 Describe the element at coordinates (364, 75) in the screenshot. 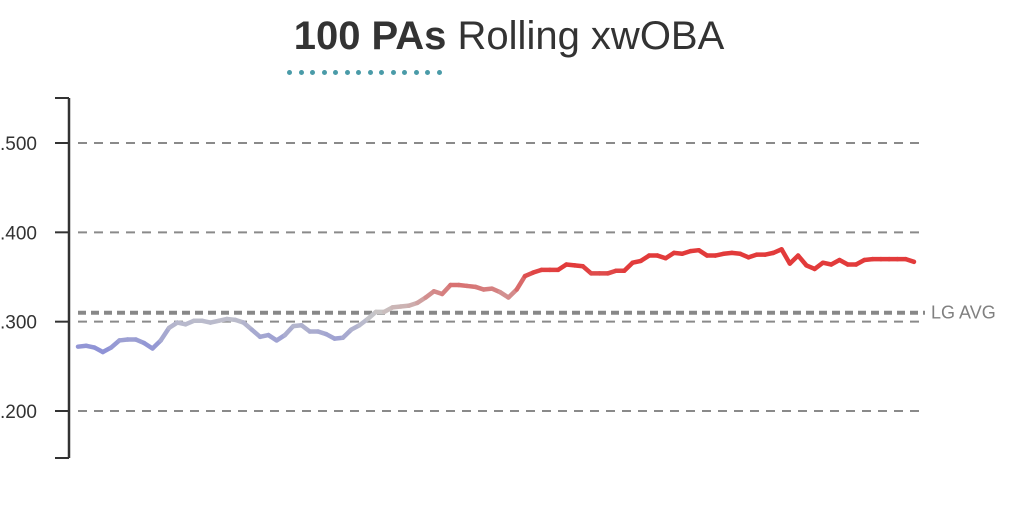

I see `title-dotted-underline` at that location.